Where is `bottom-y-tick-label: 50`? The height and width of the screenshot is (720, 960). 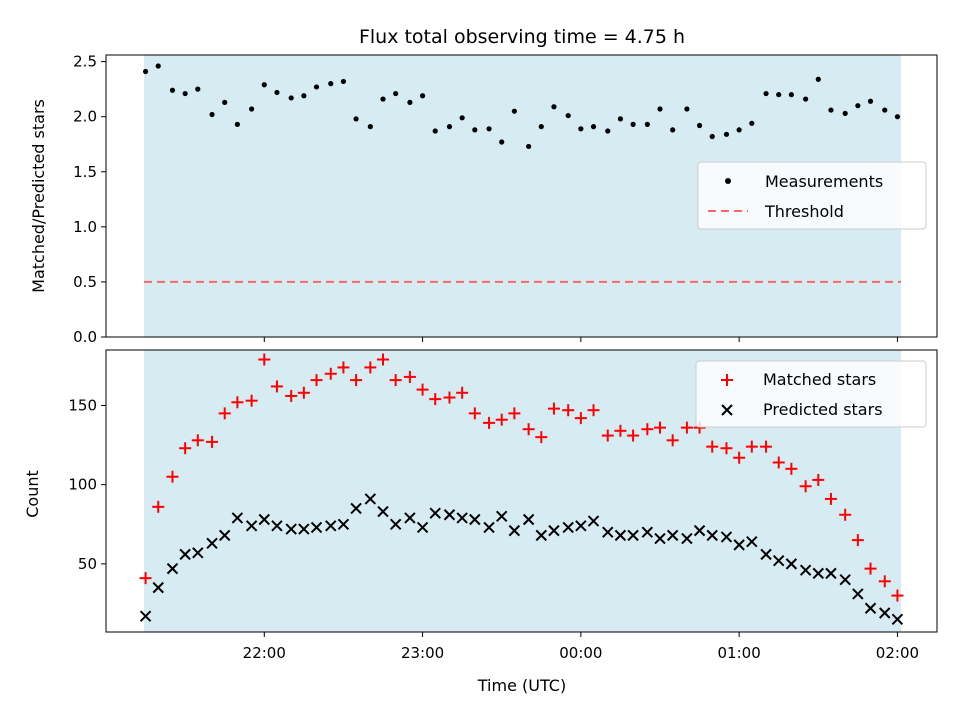
bottom-y-tick-label: 50 is located at coordinates (87, 564).